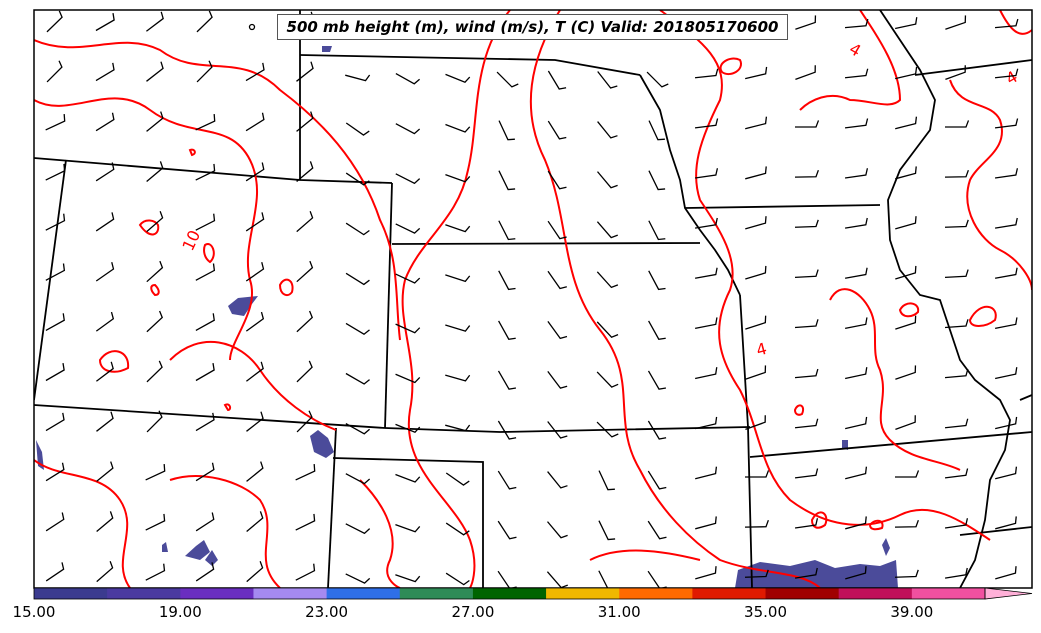 The image size is (1041, 633). What do you see at coordinates (766, 612) in the screenshot?
I see `colorbar-tick-label: 35.00` at bounding box center [766, 612].